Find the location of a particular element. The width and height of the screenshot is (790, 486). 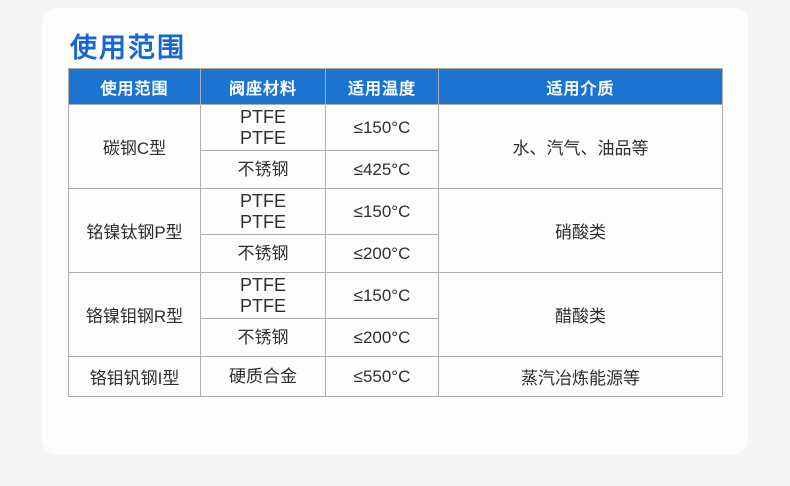

column-header: 使用范围 is located at coordinates (134, 86).